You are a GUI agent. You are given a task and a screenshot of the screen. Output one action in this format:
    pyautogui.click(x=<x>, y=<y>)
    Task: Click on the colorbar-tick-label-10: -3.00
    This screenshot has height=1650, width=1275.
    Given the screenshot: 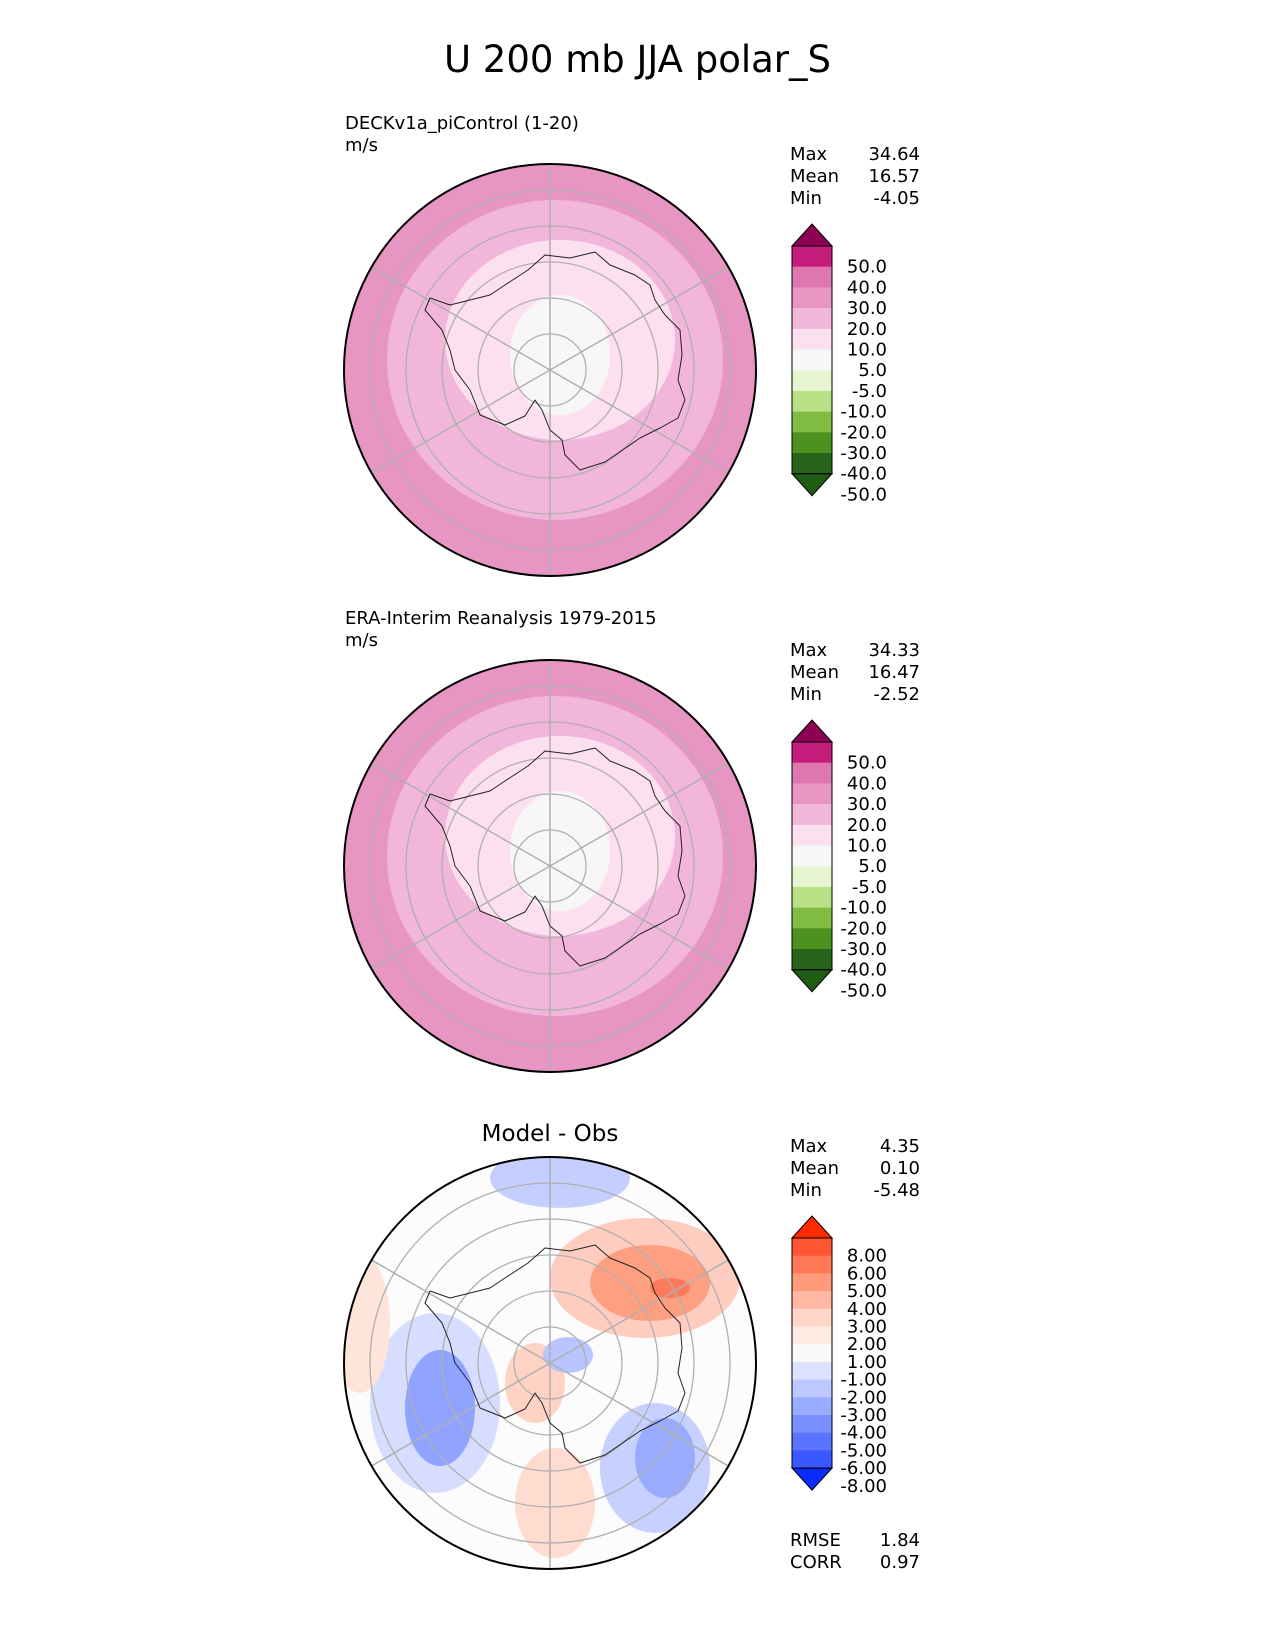 What is the action you would take?
    pyautogui.click(x=863, y=1415)
    